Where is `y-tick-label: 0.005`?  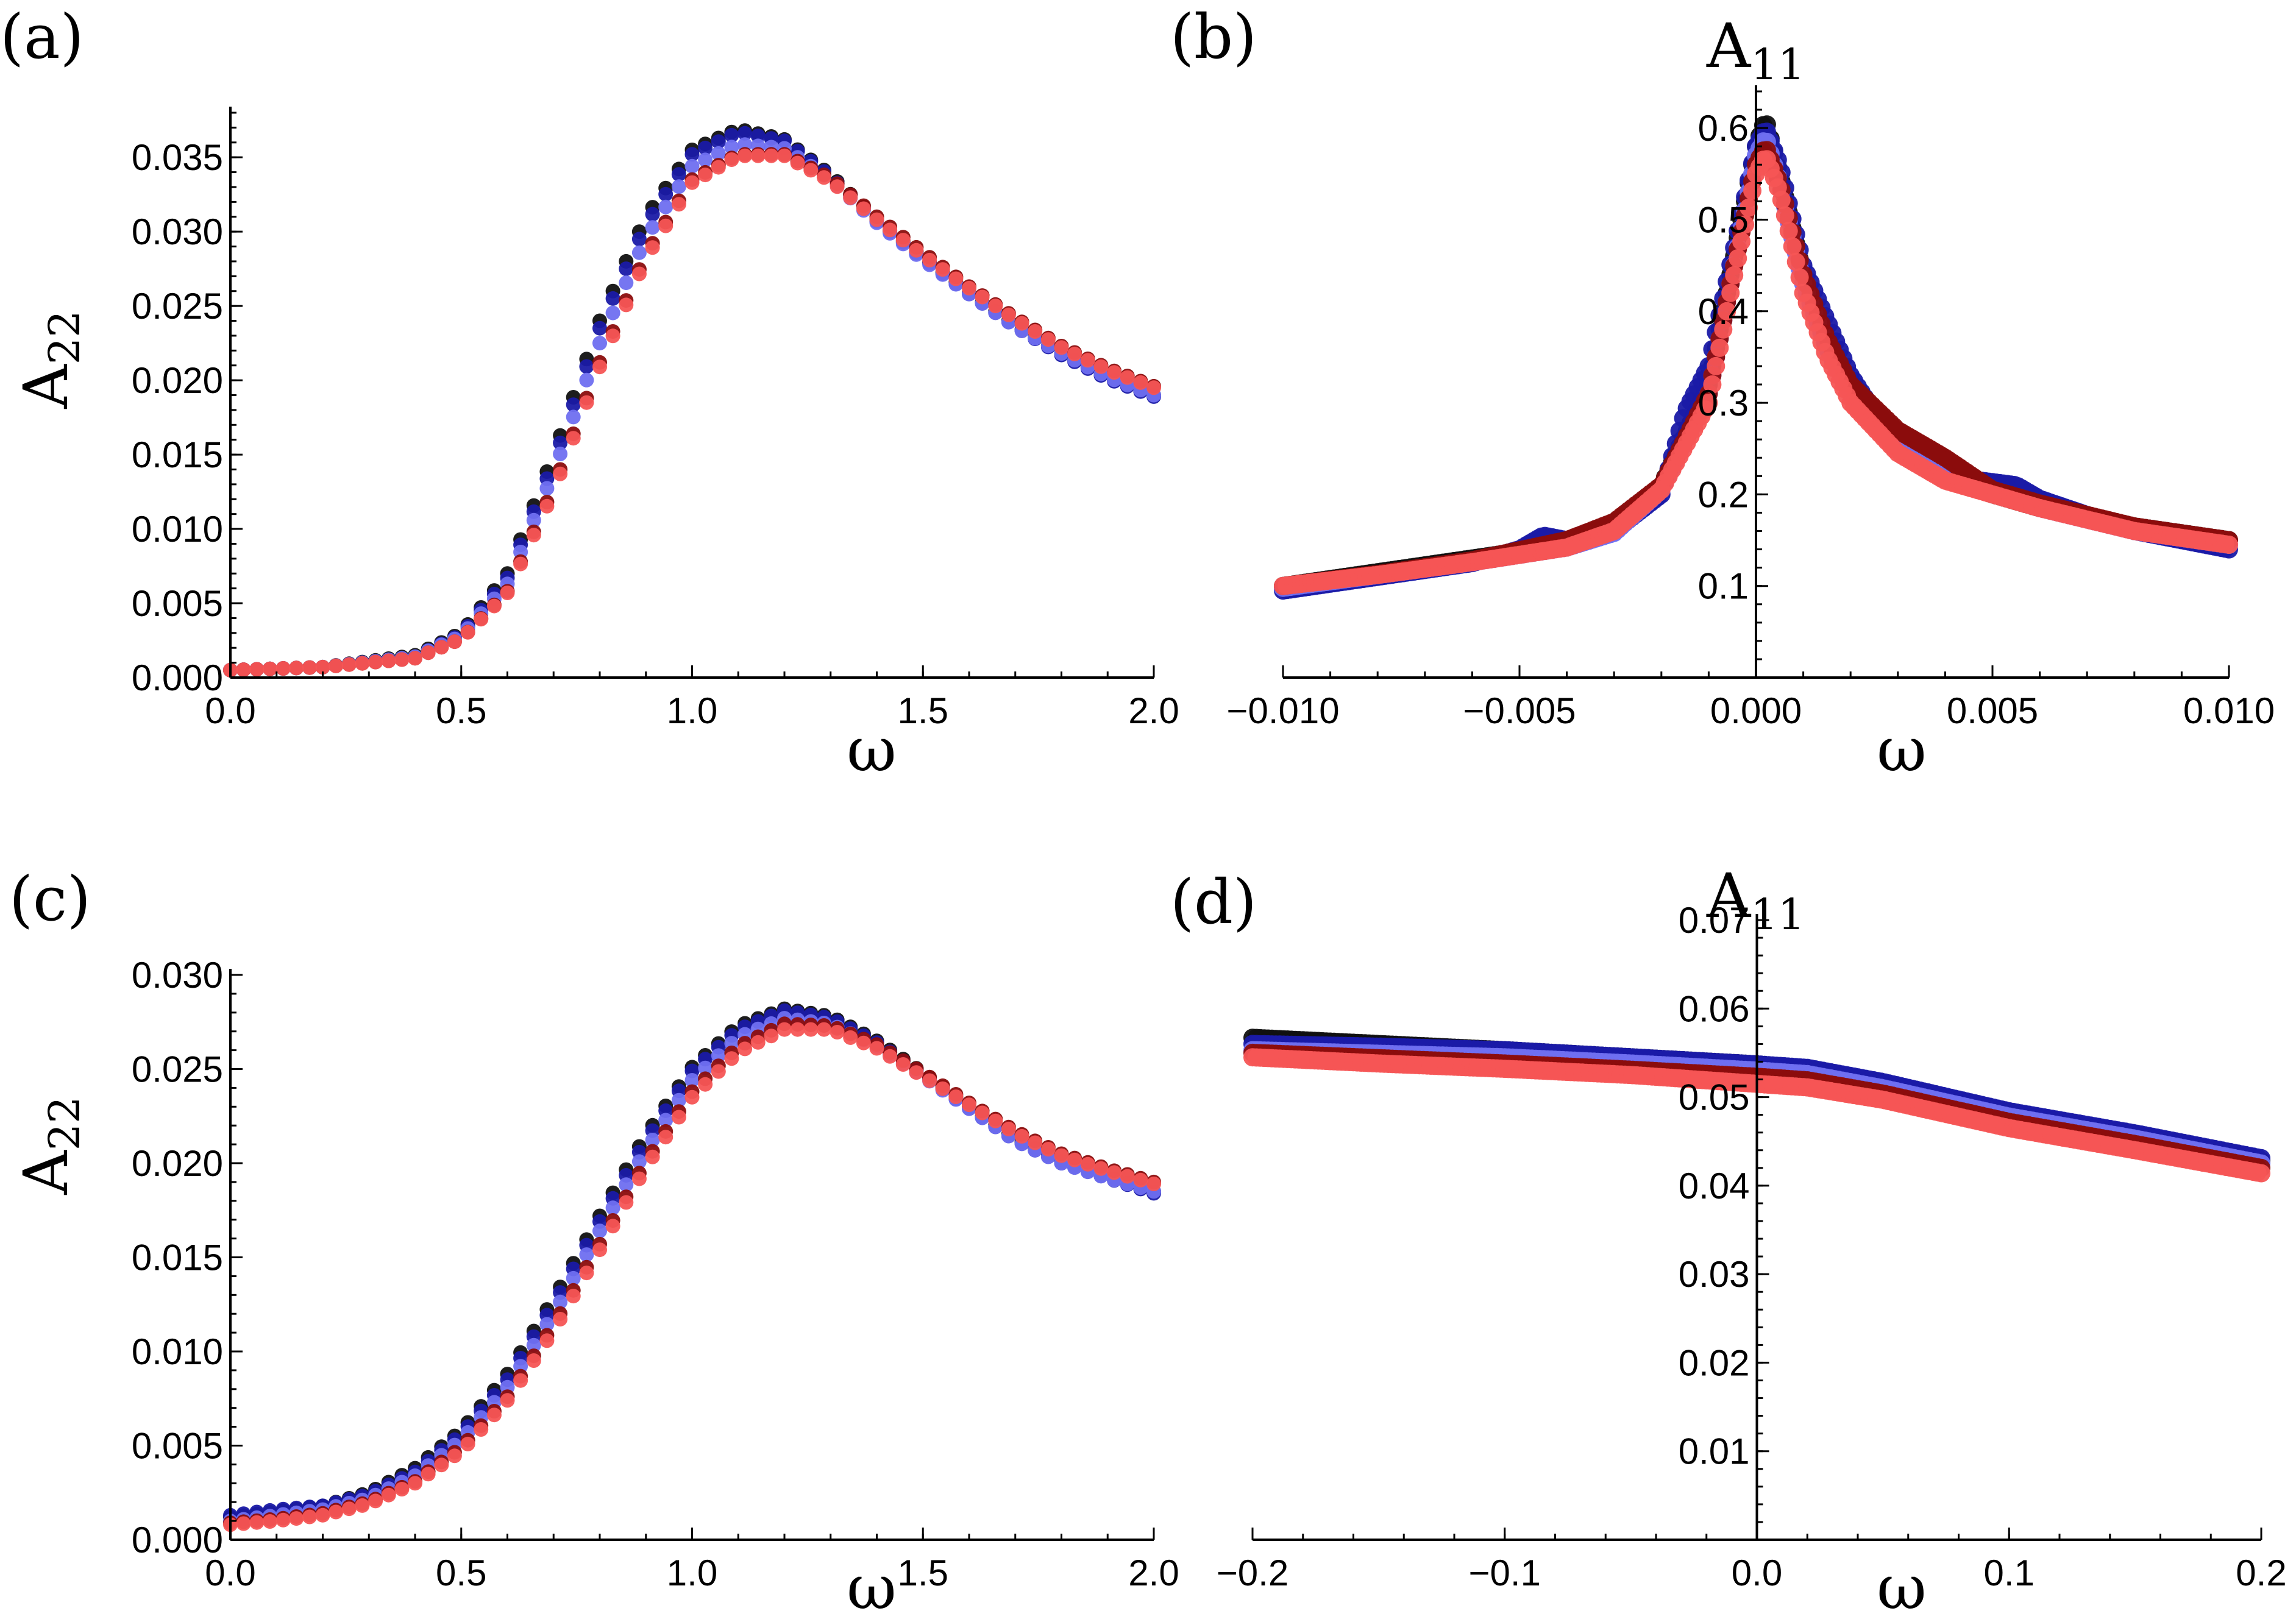
y-tick-label: 0.005 is located at coordinates (177, 1446).